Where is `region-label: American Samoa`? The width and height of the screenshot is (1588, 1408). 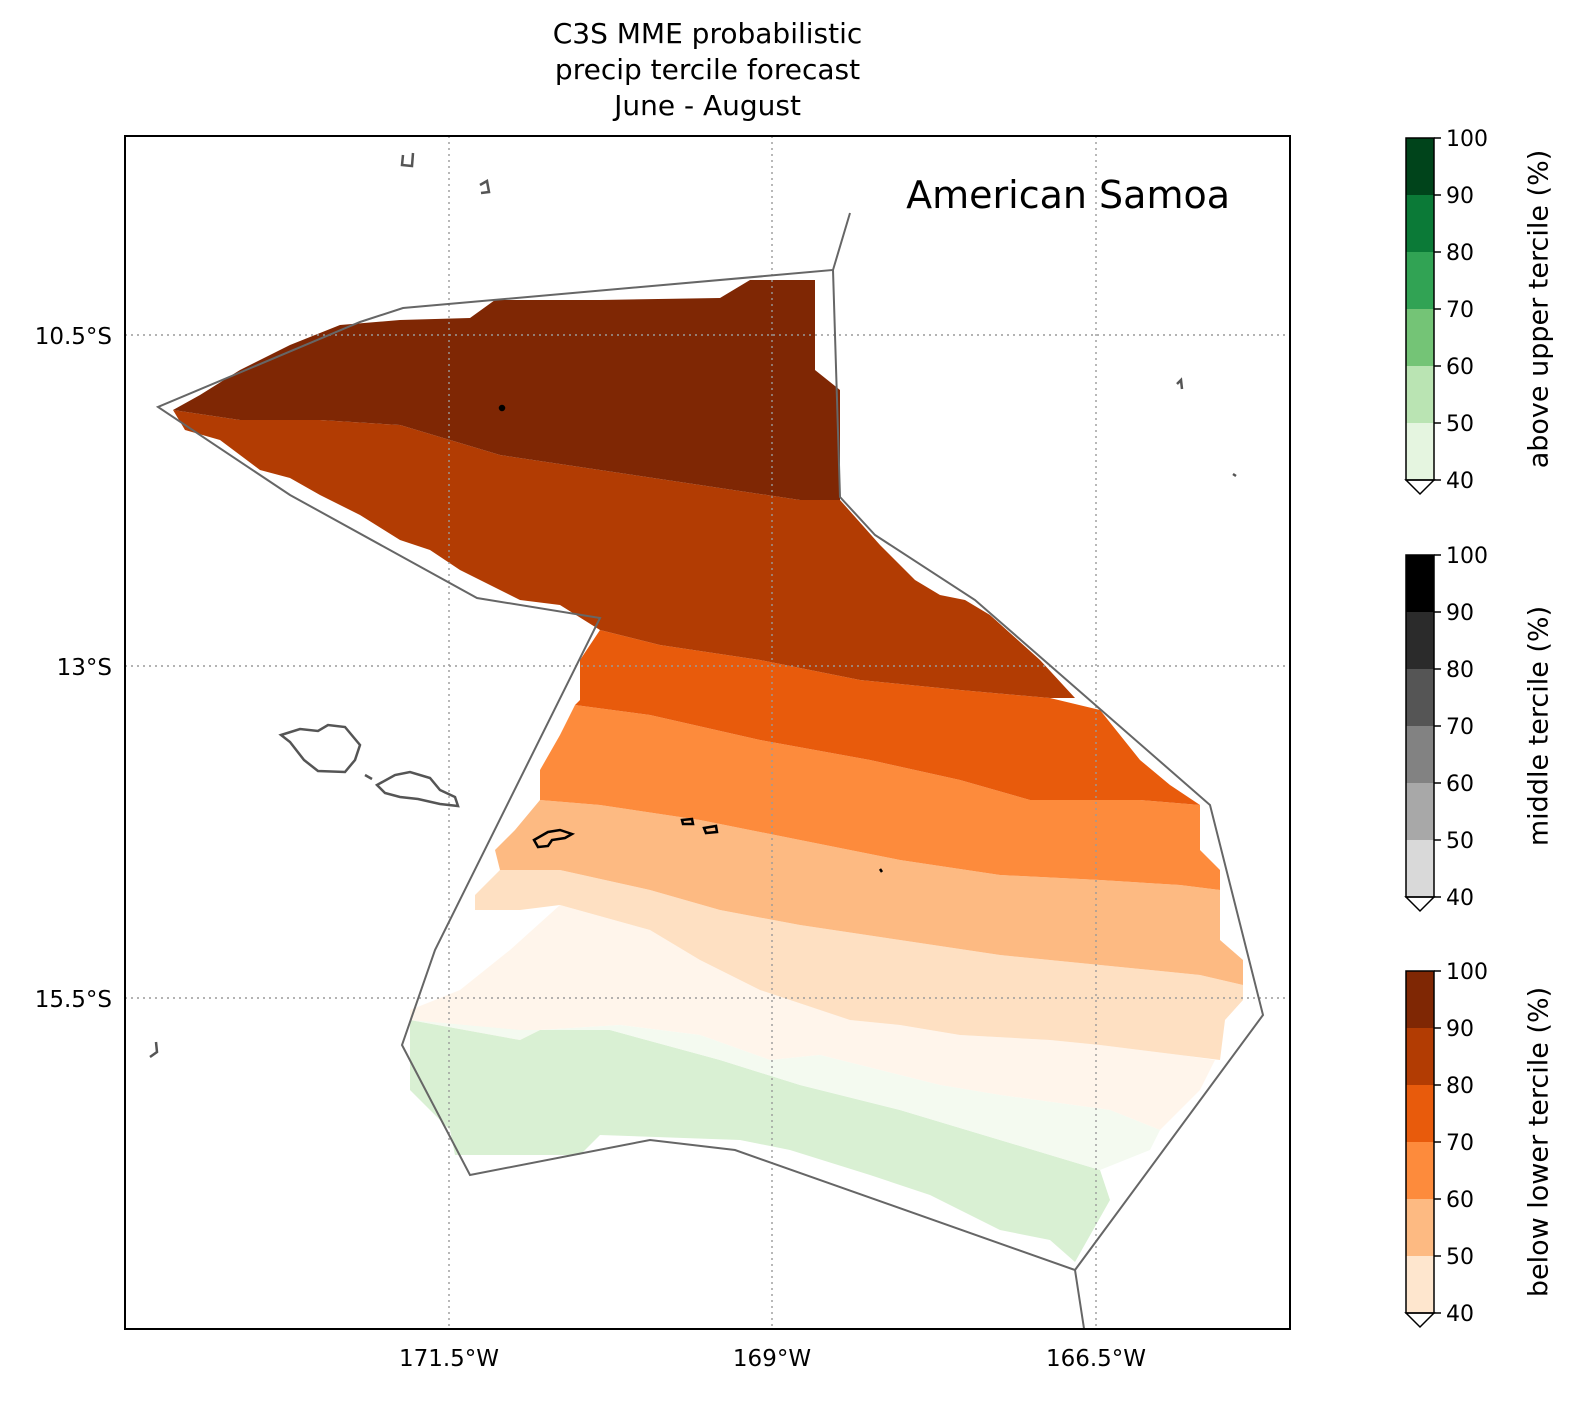
region-label: American Samoa is located at coordinates (1068, 195).